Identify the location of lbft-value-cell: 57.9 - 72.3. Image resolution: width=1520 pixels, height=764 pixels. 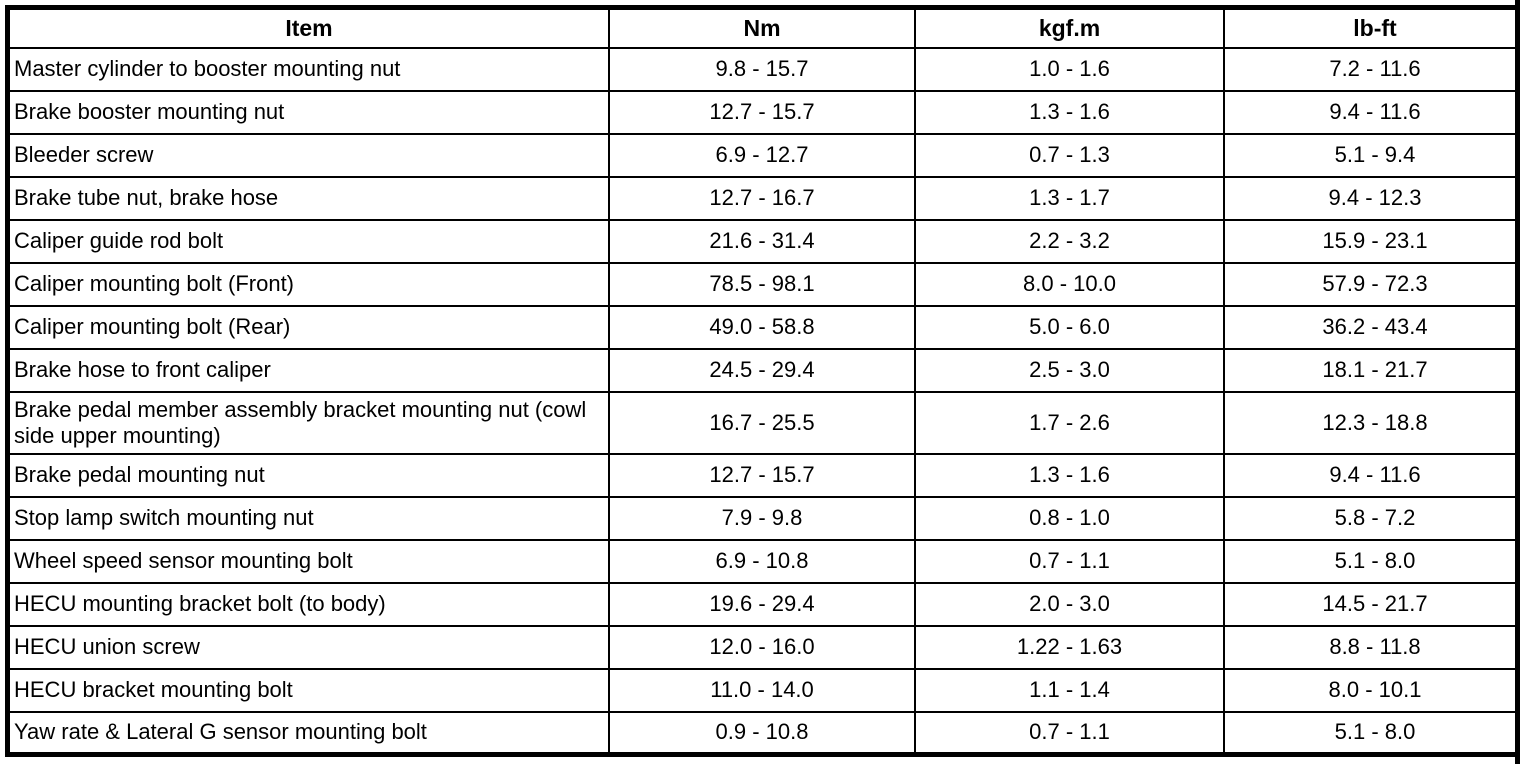
(1371, 284).